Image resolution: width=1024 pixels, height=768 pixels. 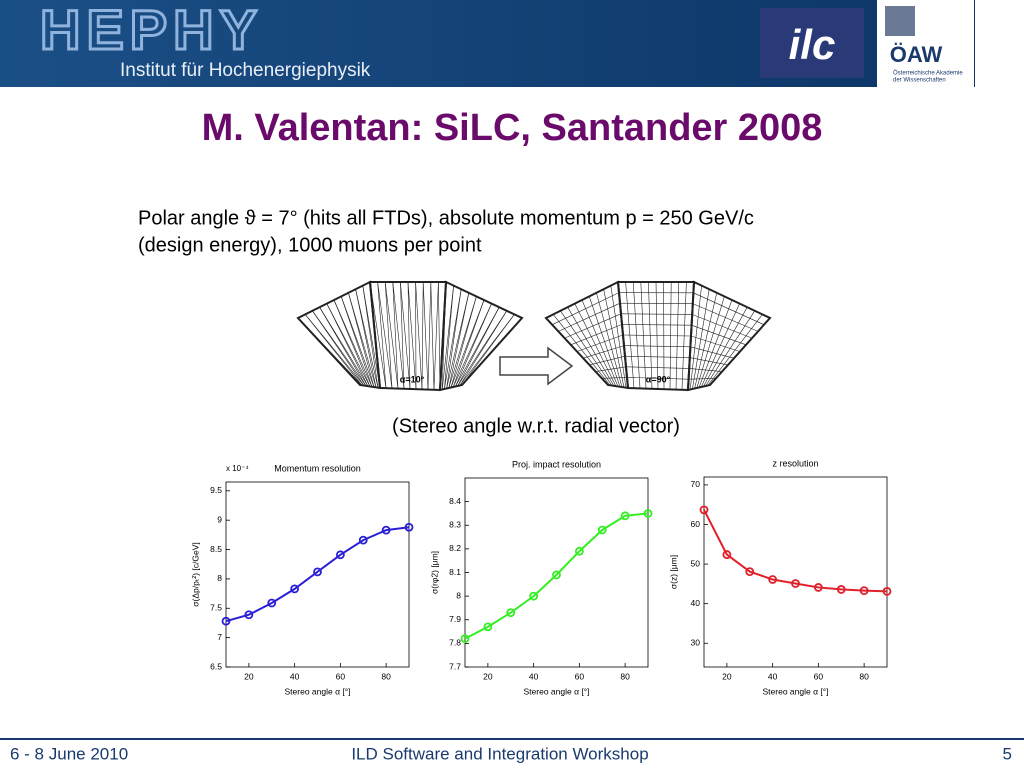 I want to click on chart-title: Momentum resolution, so click(x=317, y=468).